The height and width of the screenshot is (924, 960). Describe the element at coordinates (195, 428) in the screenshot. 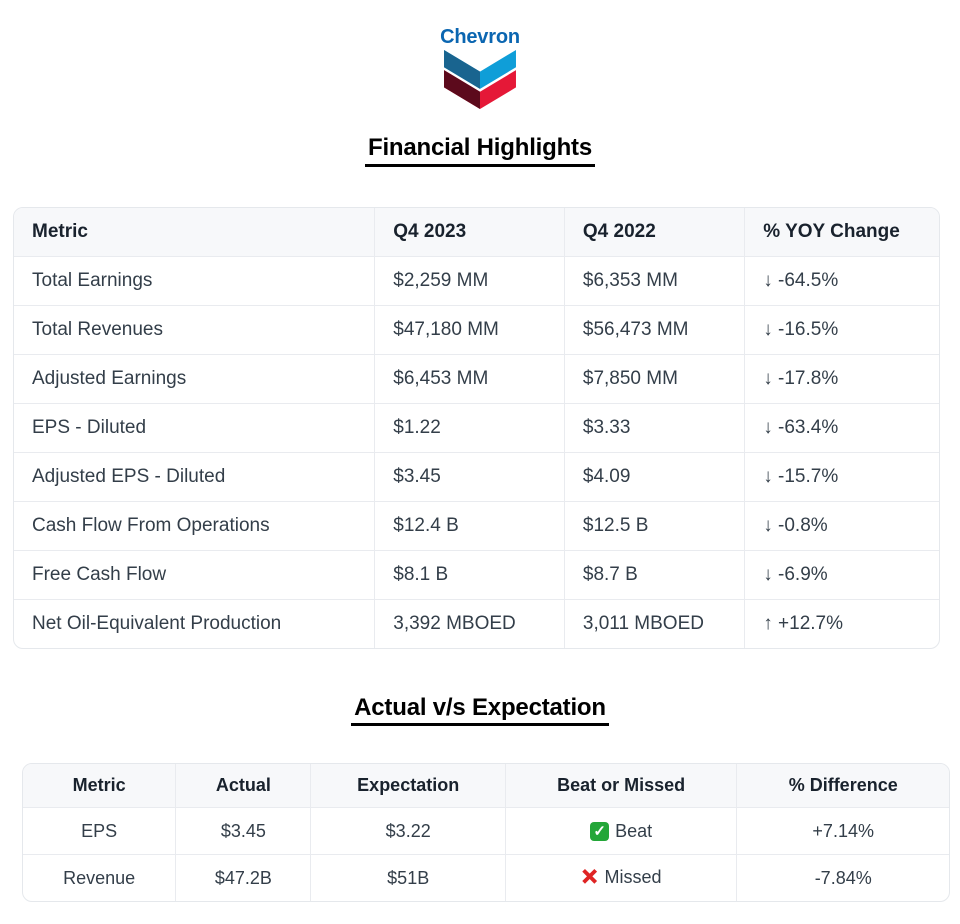

I see `metric-cell: EPS - Diluted` at that location.